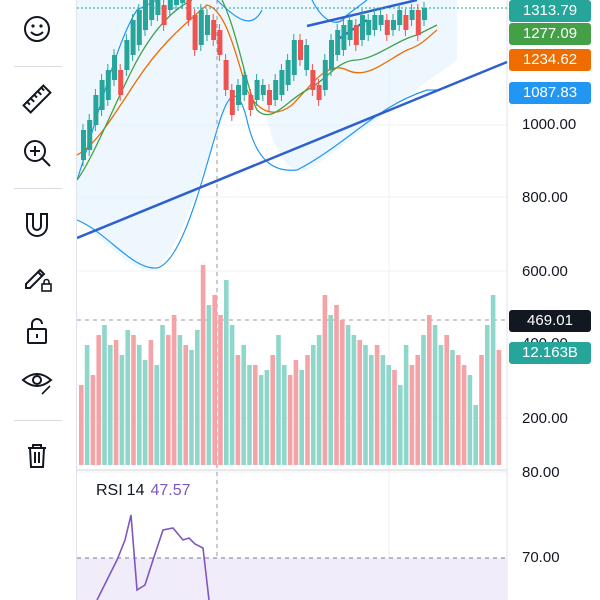 The image size is (600, 600). I want to click on pencil-lock-icon, so click(37, 277).